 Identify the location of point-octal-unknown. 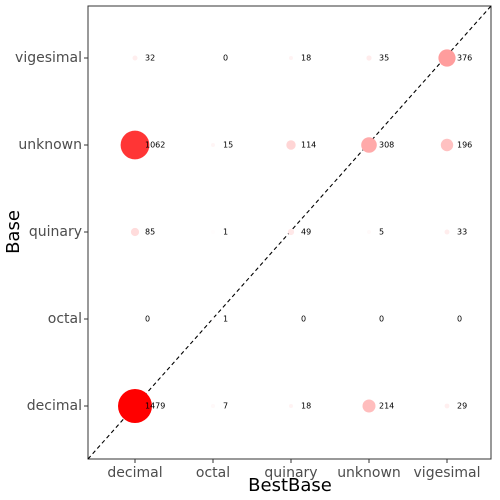
(213, 145).